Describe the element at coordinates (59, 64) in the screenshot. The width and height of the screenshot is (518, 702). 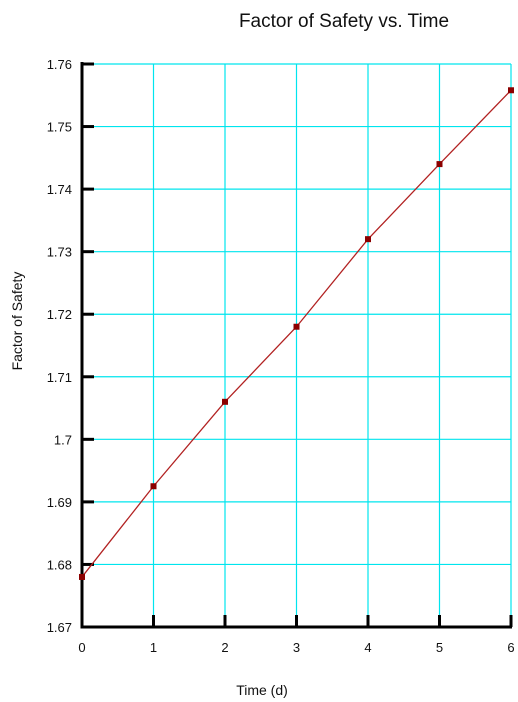
I see `y-tick-label-9: 1.76` at that location.